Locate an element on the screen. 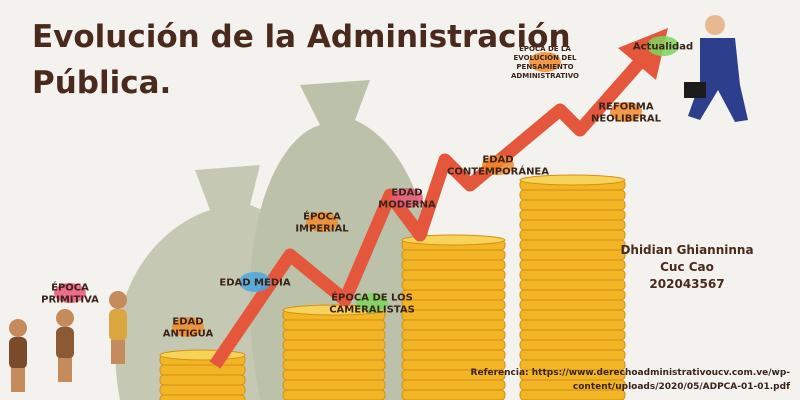 Image resolution: width=800 pixels, height=400 pixels. stage-label: Actualidad is located at coordinates (663, 46).